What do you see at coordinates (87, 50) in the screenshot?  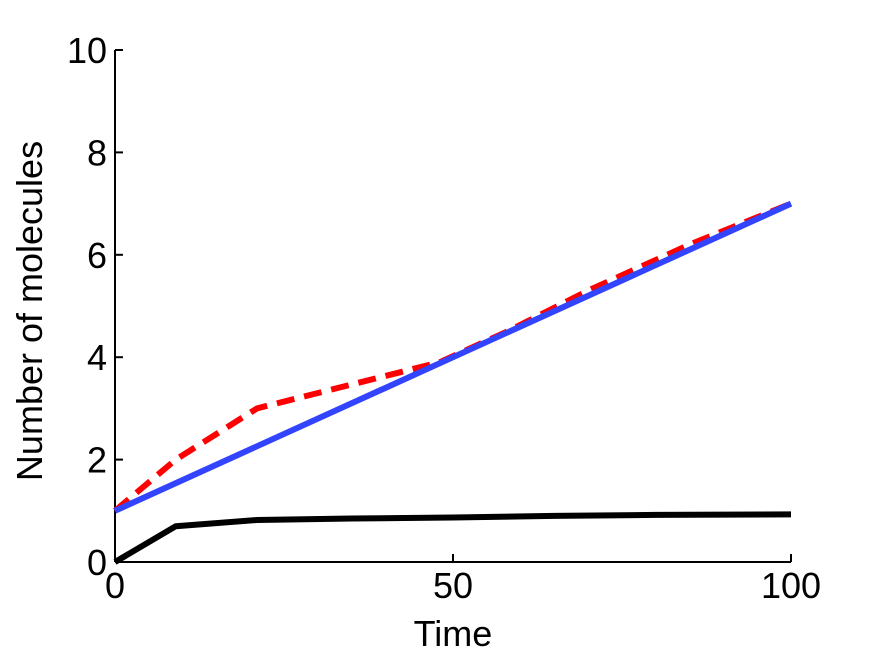 I see `y-tick-label: 10` at bounding box center [87, 50].